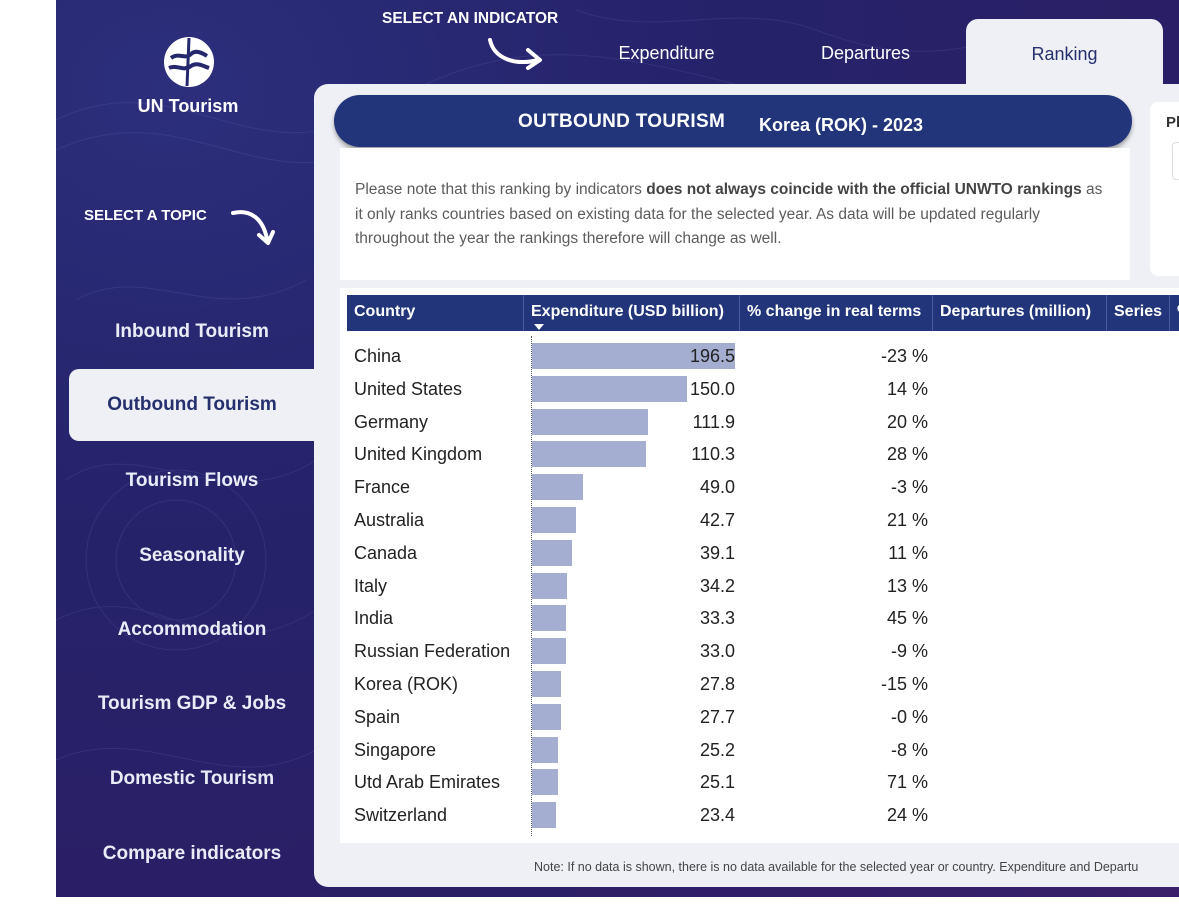 This screenshot has height=916, width=1179. What do you see at coordinates (666, 53) in the screenshot?
I see `tab-expenditure: Expenditure` at bounding box center [666, 53].